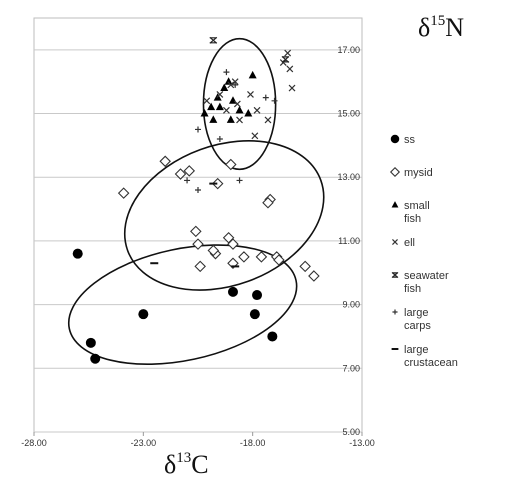  Describe the element at coordinates (403, 140) in the screenshot. I see `legend-item-ss: ss` at that location.